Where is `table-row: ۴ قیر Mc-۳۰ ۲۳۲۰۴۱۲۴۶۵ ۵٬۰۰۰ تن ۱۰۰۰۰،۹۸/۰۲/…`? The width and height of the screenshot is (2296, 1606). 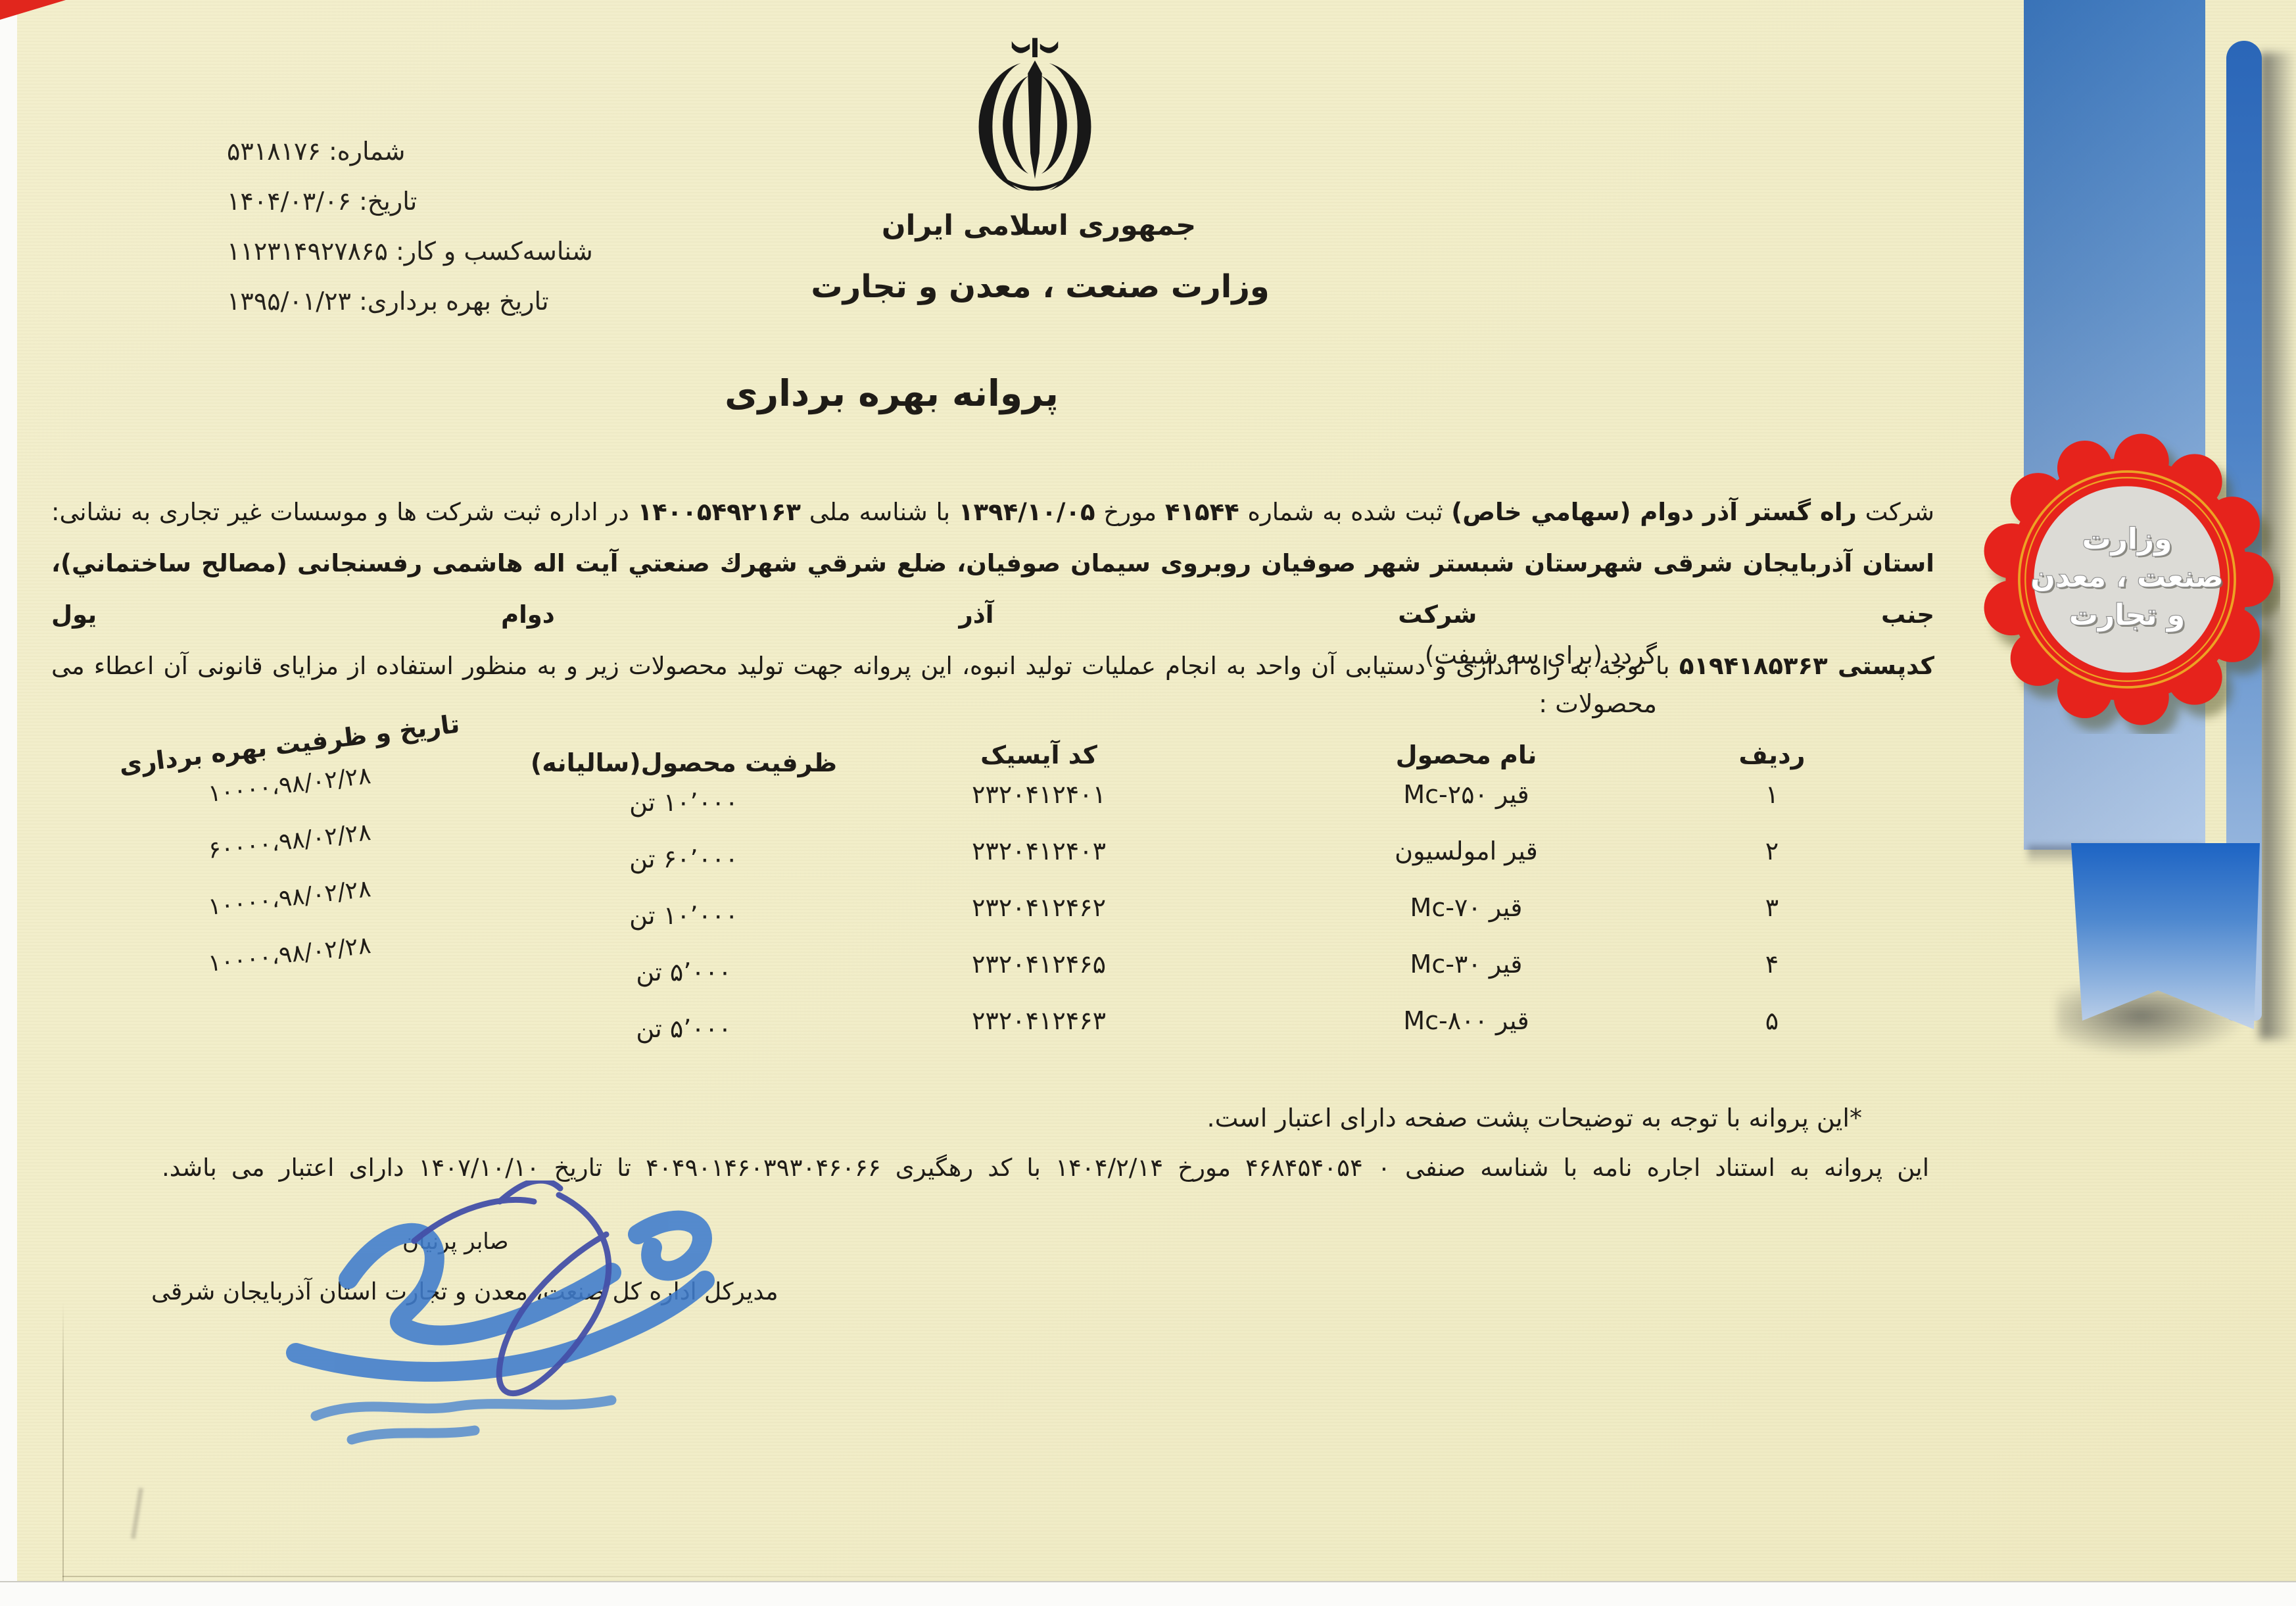 table-row: ۴ قیر Mc-۳۰ ۲۳۲۰۴۱۲۴۶۵ ۵٬۰۰۰ تن ۱۰۰۰۰،۹۸/۰۲/… is located at coordinates (992, 959).